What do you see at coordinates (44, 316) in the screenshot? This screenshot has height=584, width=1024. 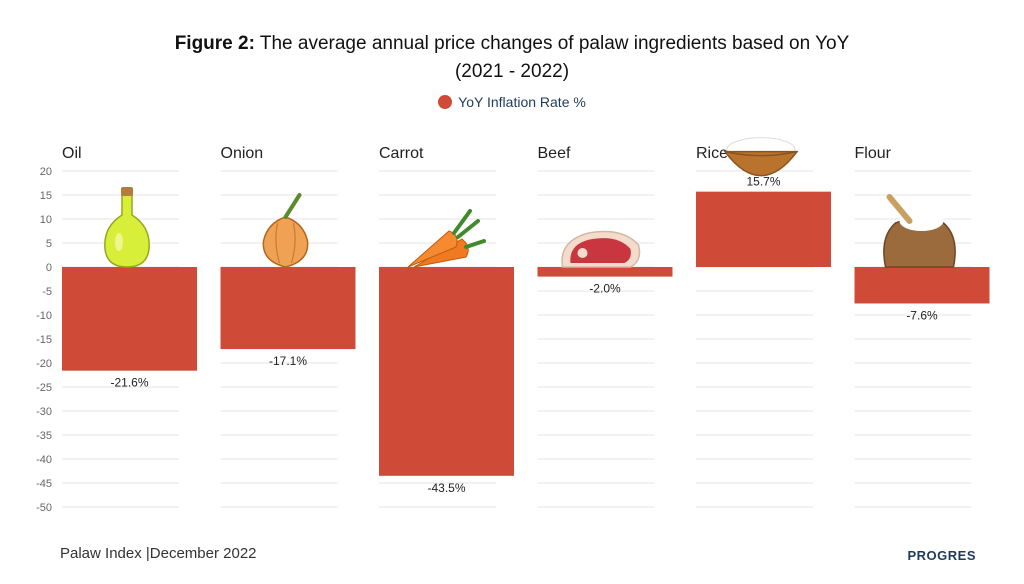 I see `y-tick-label: -10` at bounding box center [44, 316].